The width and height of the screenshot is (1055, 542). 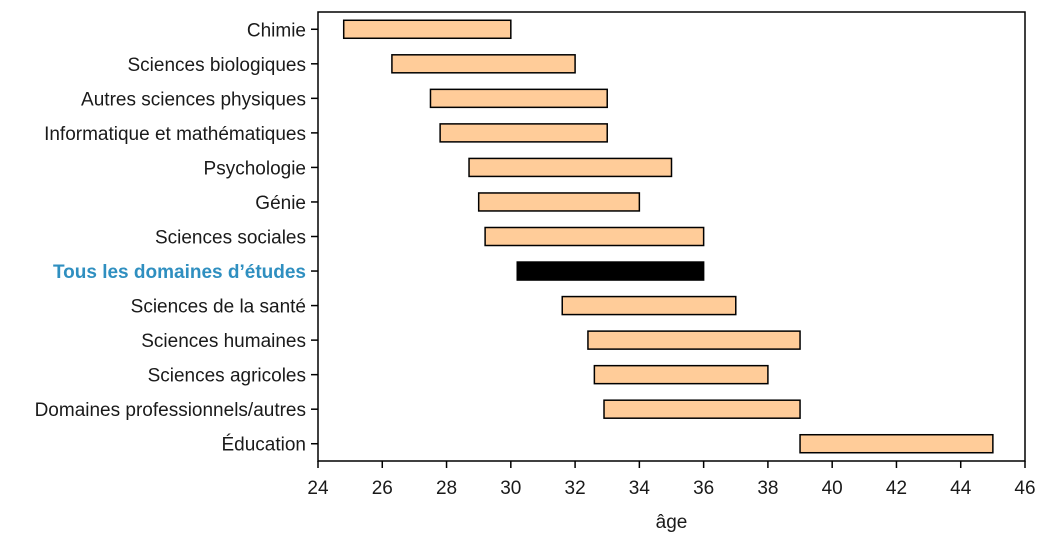 What do you see at coordinates (767, 488) in the screenshot?
I see `x-tick-label: 38` at bounding box center [767, 488].